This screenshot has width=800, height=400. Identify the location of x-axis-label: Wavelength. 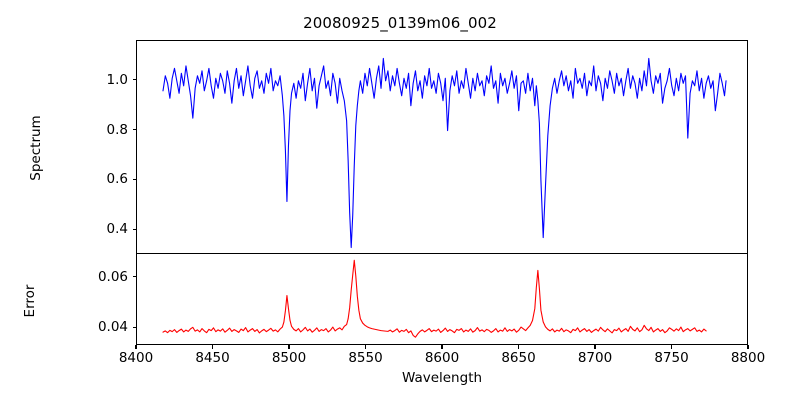
(442, 378).